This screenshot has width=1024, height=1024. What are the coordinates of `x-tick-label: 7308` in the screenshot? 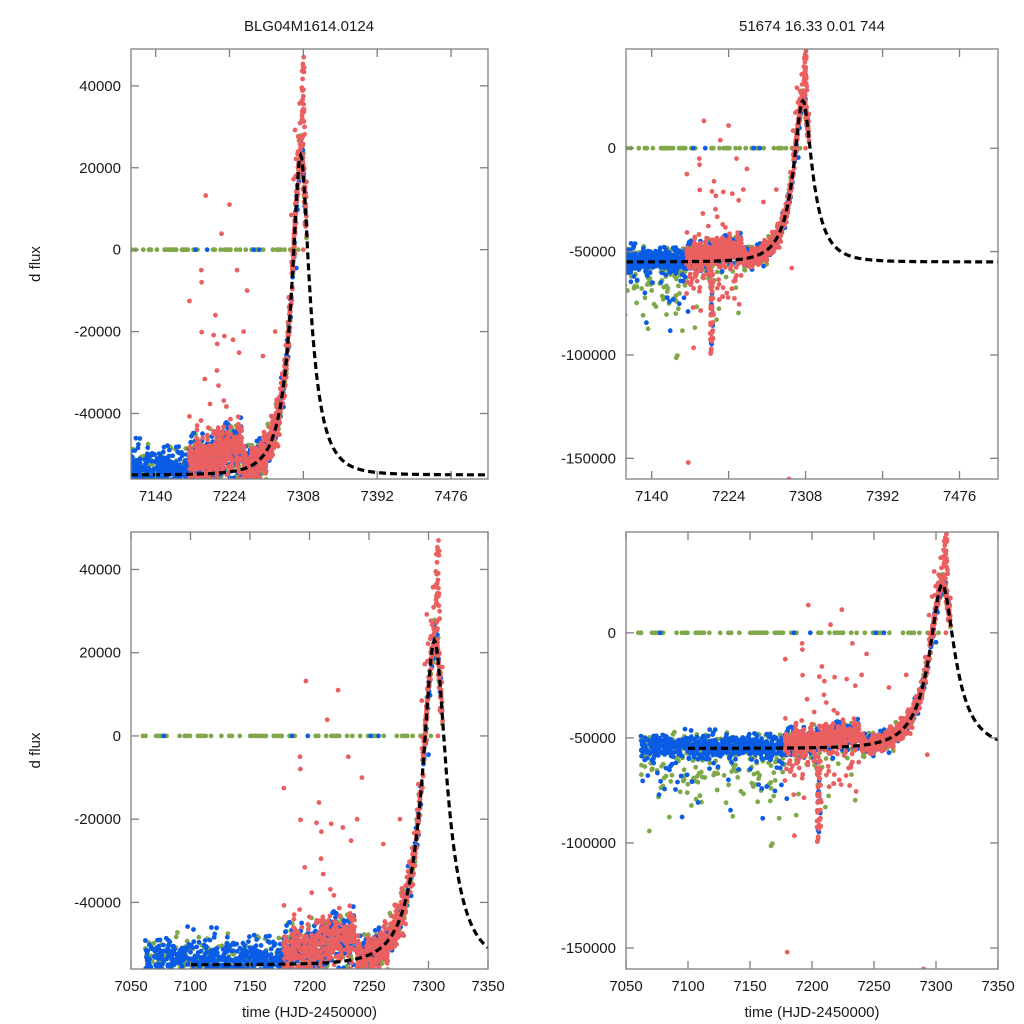 It's located at (805, 496).